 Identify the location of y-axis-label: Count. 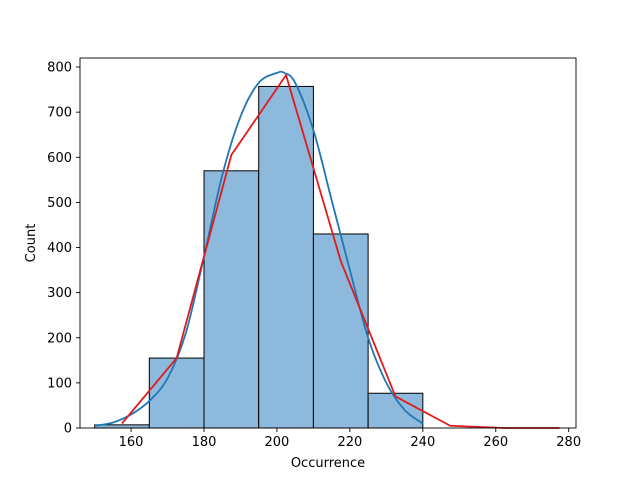
(31, 243).